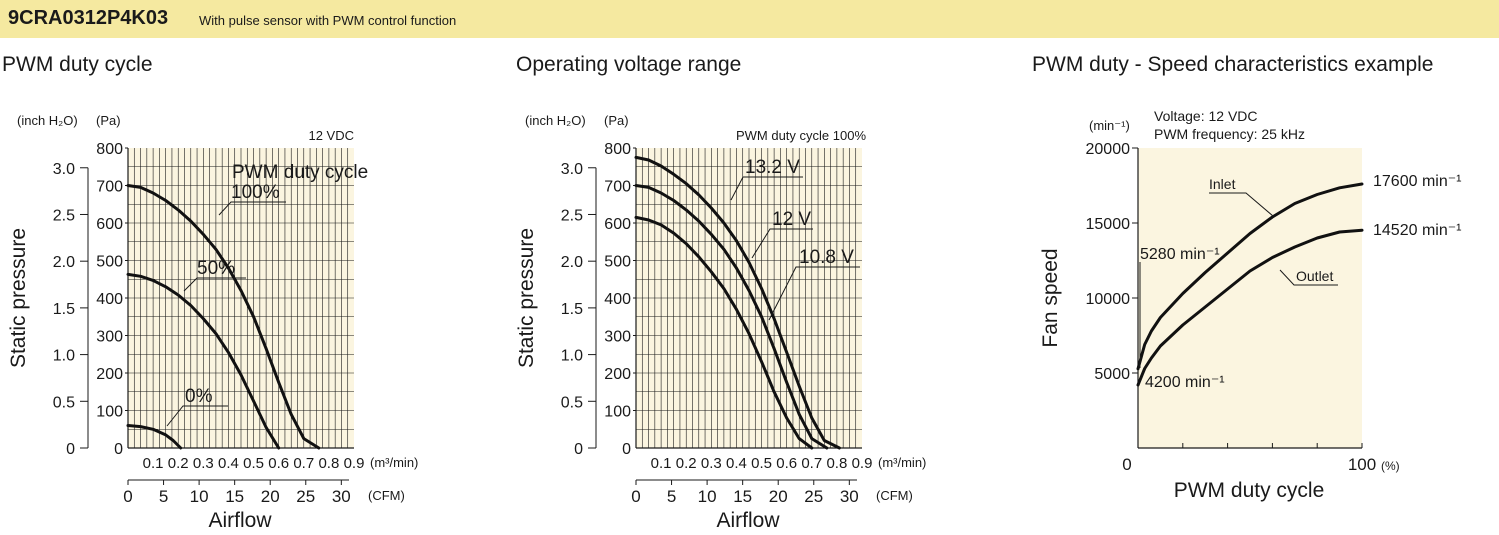 The image size is (1499, 535). I want to click on chart2-condition: PWM duty cycle 100%, so click(801, 135).